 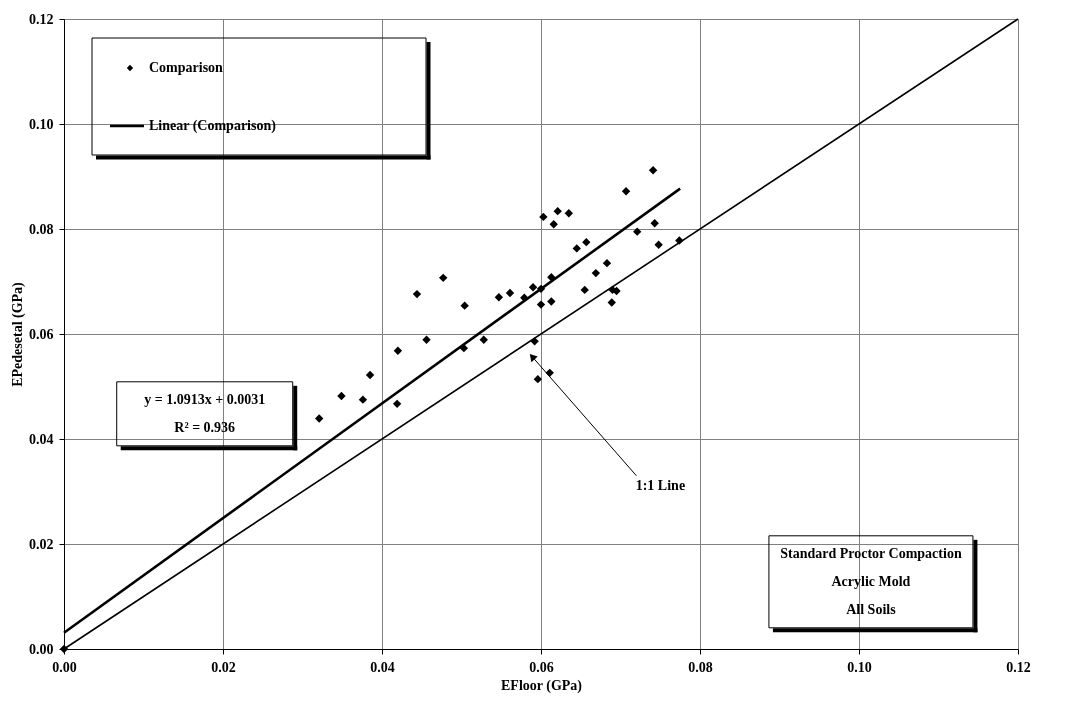 What do you see at coordinates (382, 667) in the screenshot?
I see `x-tick-label: 0.04` at bounding box center [382, 667].